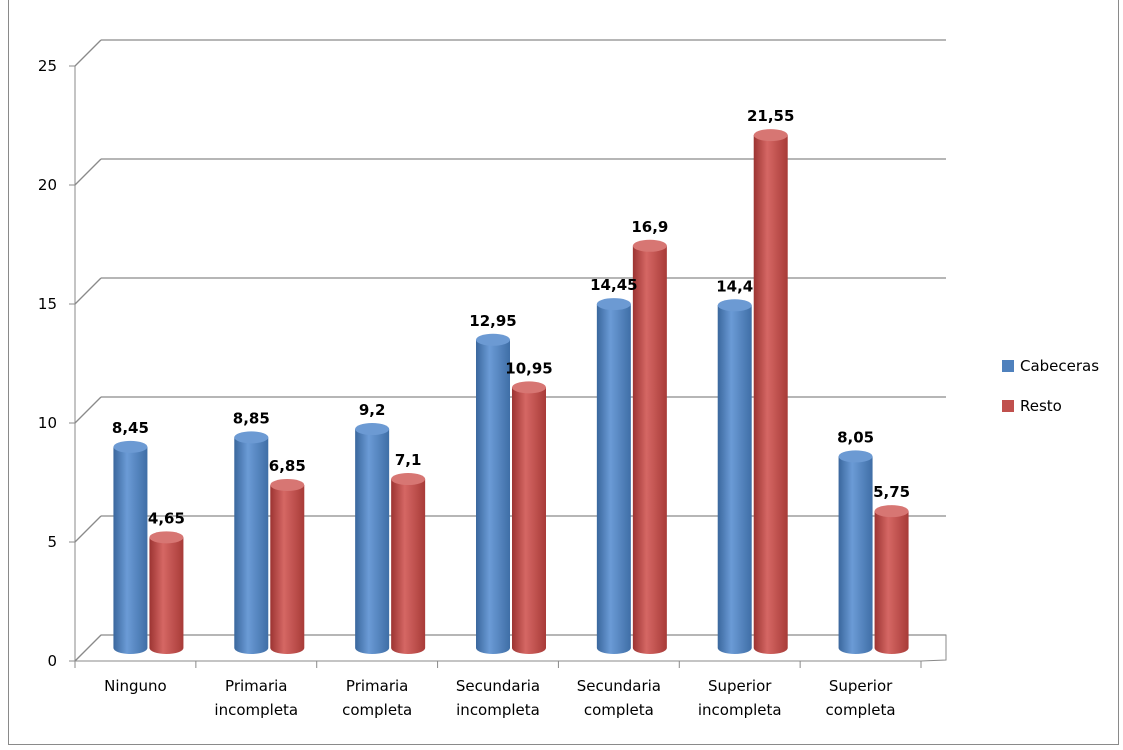 Image resolution: width=1123 pixels, height=750 pixels. What do you see at coordinates (256, 698) in the screenshot?
I see `x-tick-label: Primaria incompleta` at bounding box center [256, 698].